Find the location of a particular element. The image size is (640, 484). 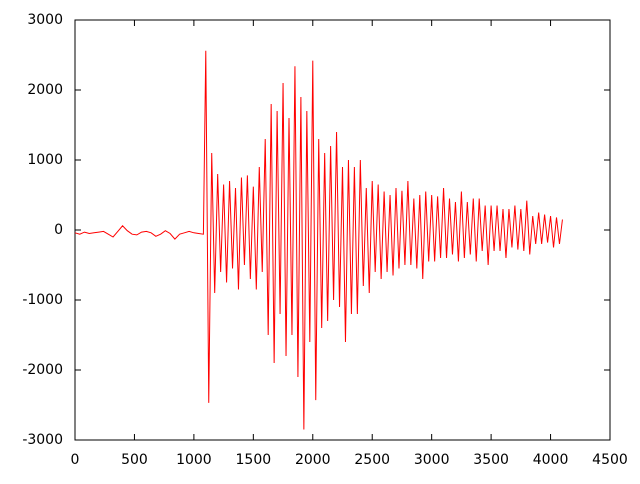

x-tick-label: 3000 is located at coordinates (432, 460).